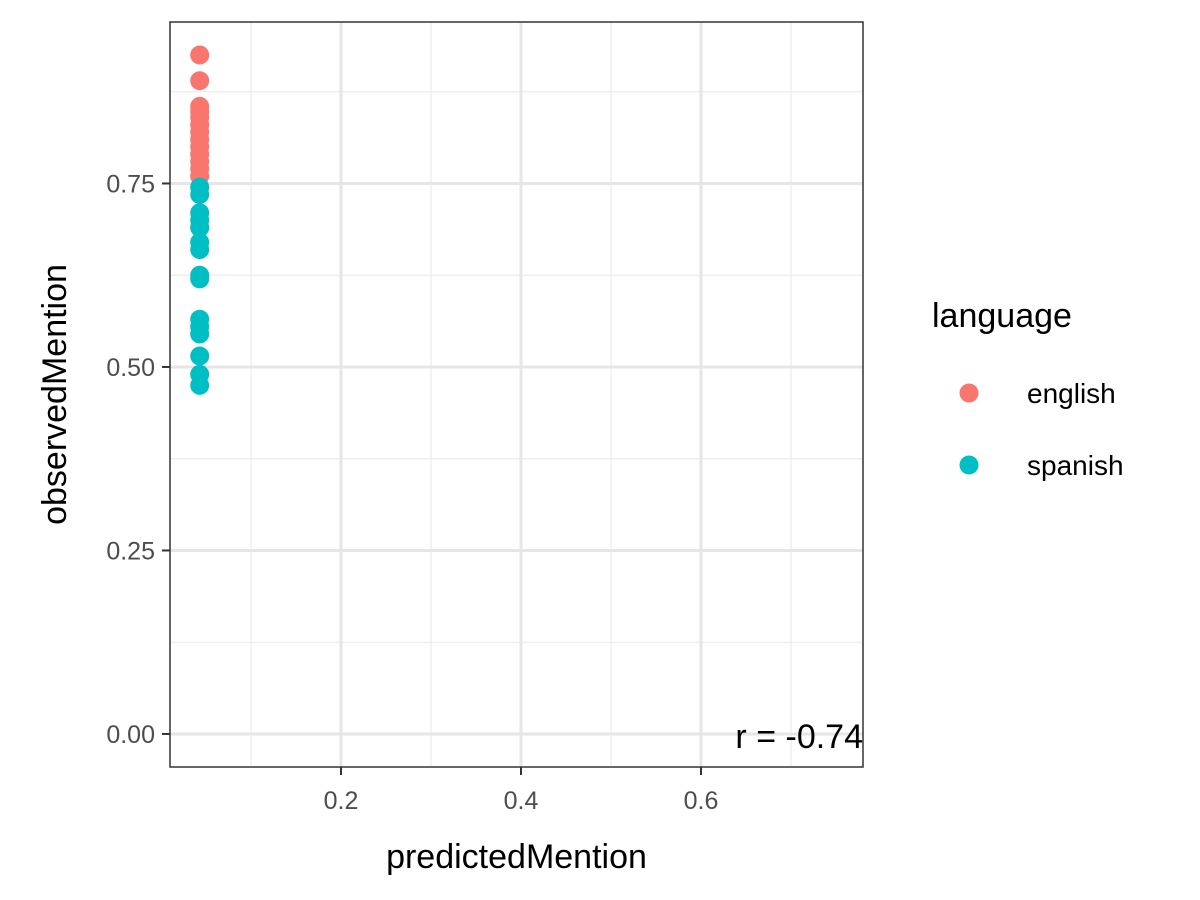  I want to click on data-points, so click(200, 220).